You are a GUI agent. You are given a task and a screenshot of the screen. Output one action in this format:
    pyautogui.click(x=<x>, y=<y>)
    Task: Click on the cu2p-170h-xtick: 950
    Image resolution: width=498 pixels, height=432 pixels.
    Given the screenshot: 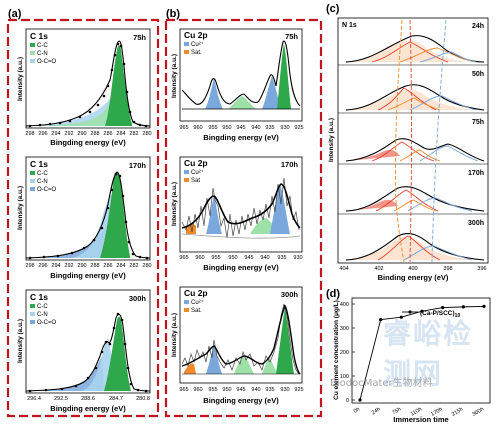 What is the action you would take?
    pyautogui.click(x=232, y=258)
    